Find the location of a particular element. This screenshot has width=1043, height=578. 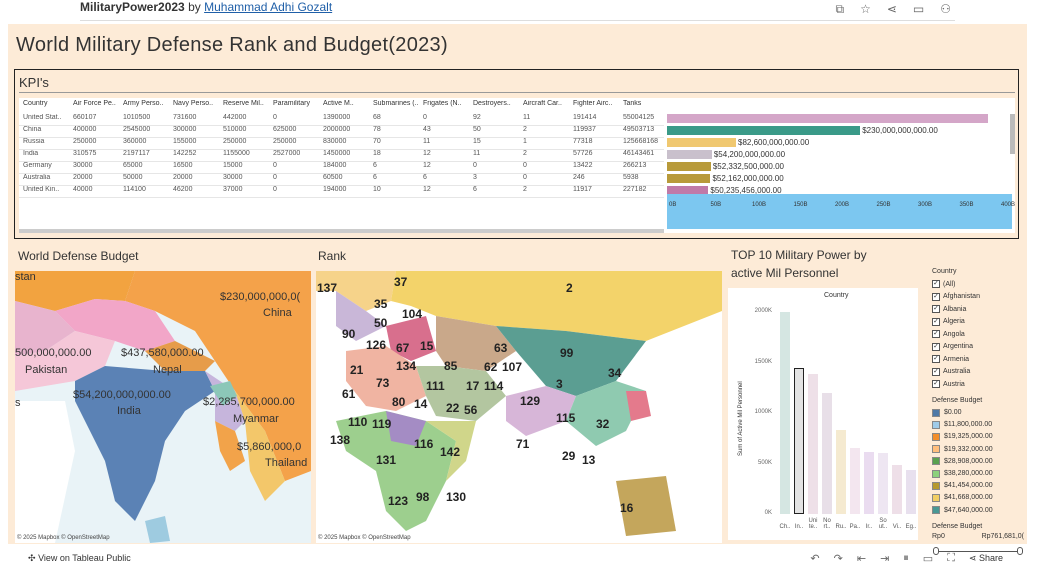

budget-legend-item: $19,332,000.00 is located at coordinates (982, 449).